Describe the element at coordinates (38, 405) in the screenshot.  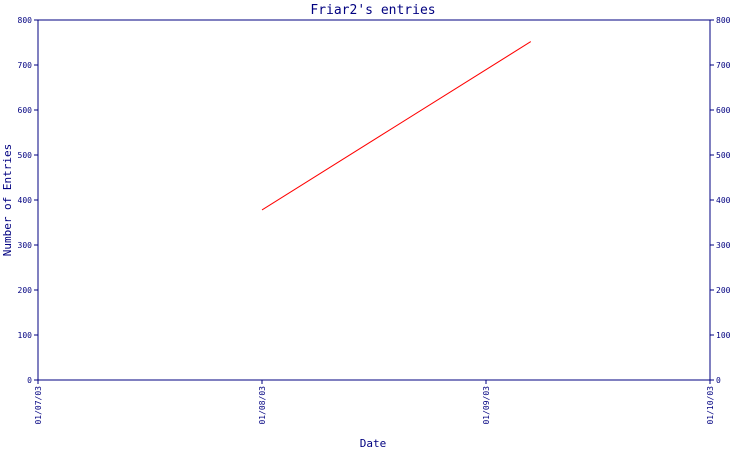
I see `x-tick-label: 01/07/03` at that location.